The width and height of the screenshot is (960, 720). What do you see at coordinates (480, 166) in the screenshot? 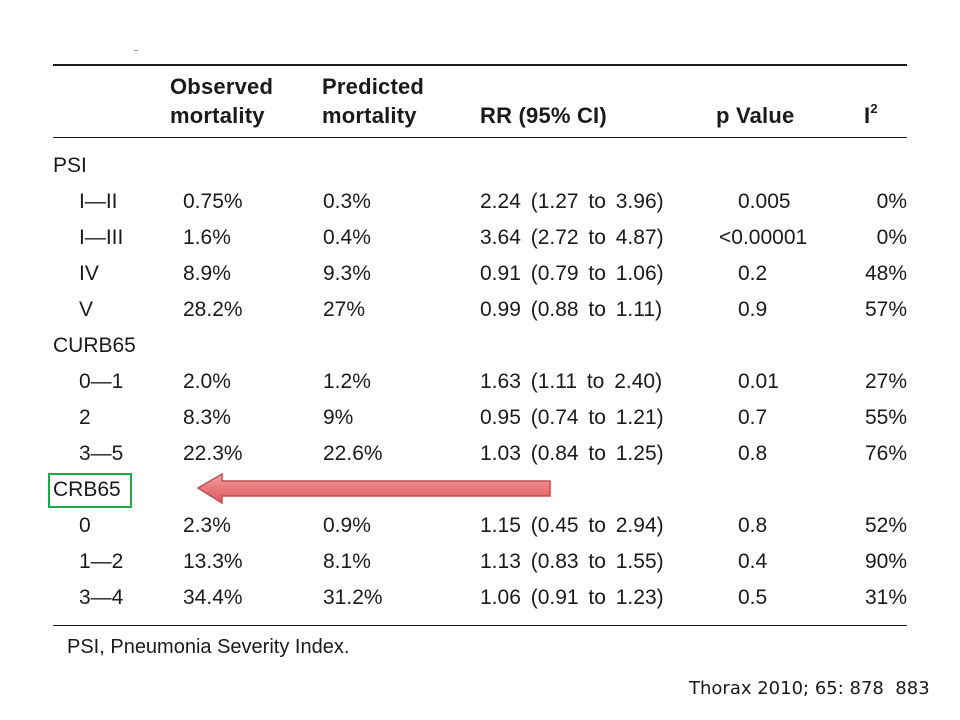
I see `group-row-psi: PSI` at bounding box center [480, 166].